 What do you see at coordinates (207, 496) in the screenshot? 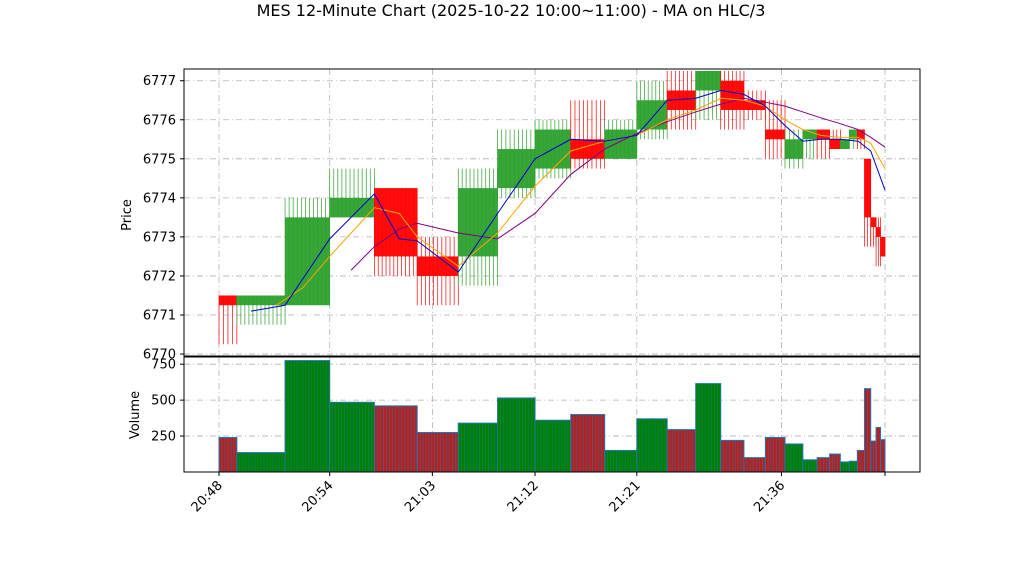
I see `x-tick-label: 20:48` at bounding box center [207, 496].